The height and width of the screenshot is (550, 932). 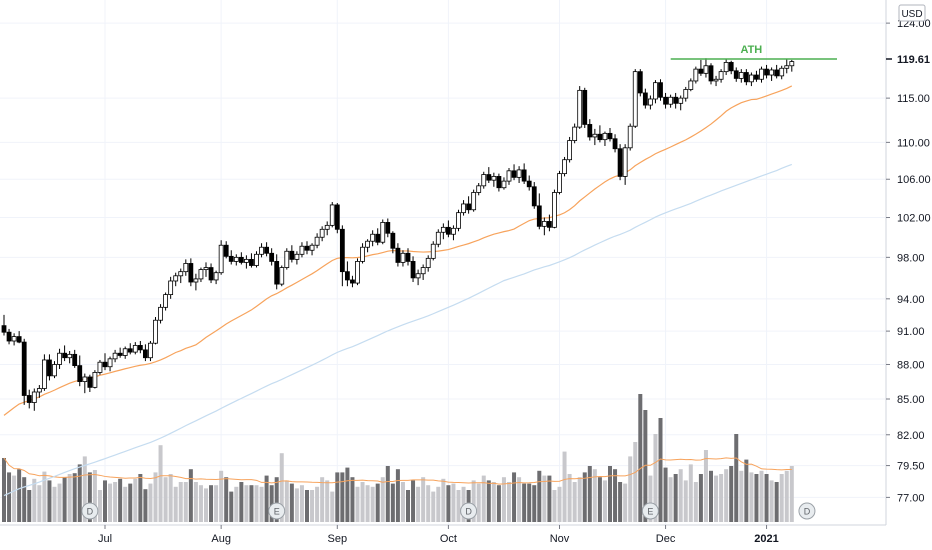 What do you see at coordinates (766, 539) in the screenshot?
I see `x-tick-label: 2021` at bounding box center [766, 539].